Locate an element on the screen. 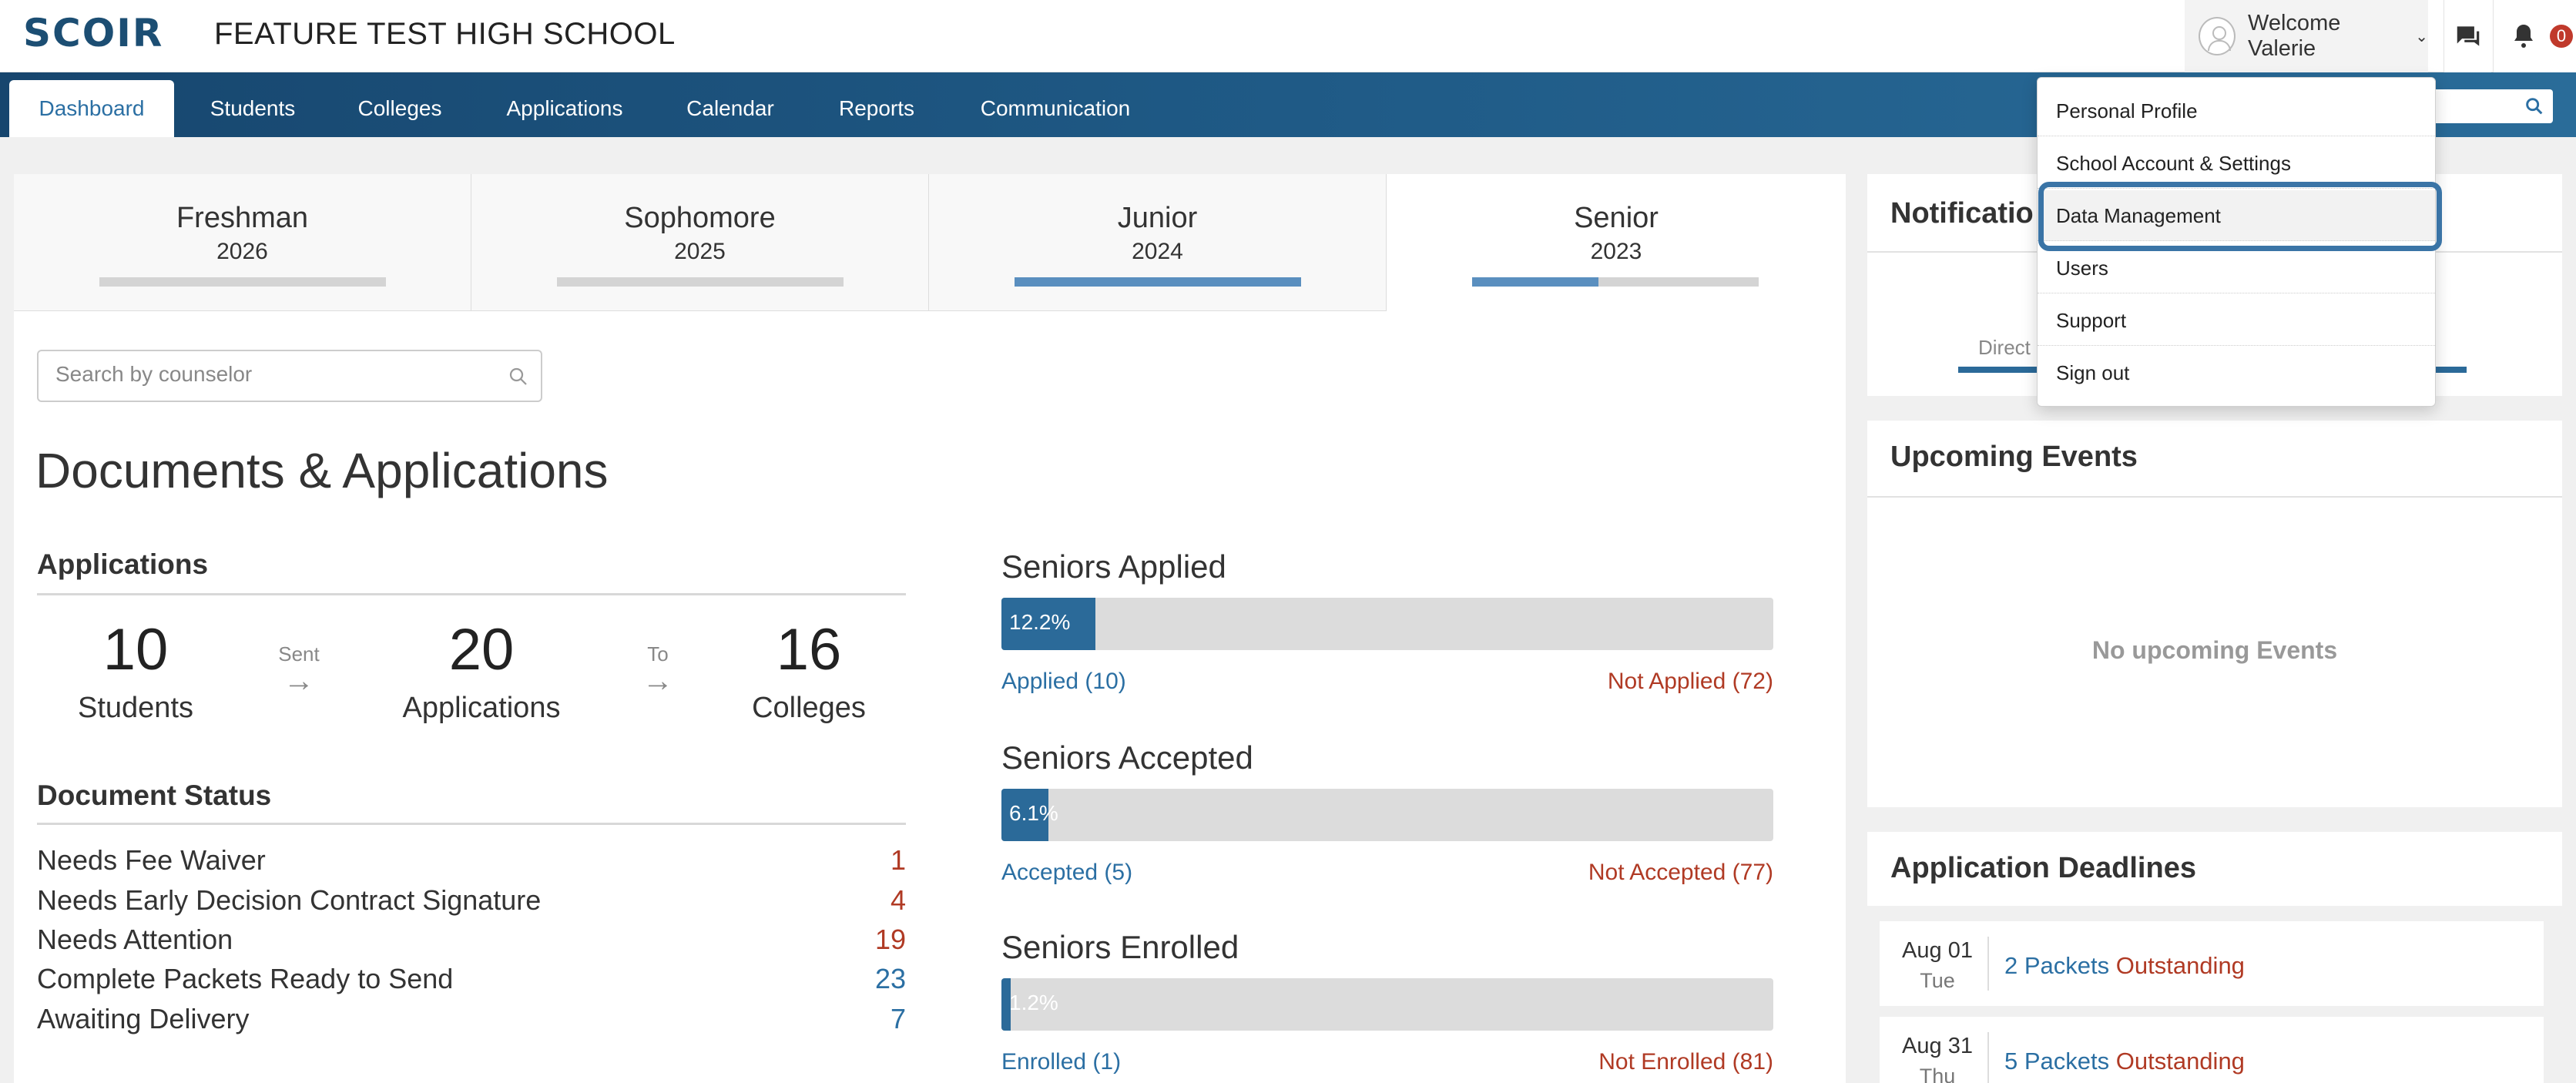 The image size is (2576, 1083). notifications-tab-label: Direct is located at coordinates (2004, 347).